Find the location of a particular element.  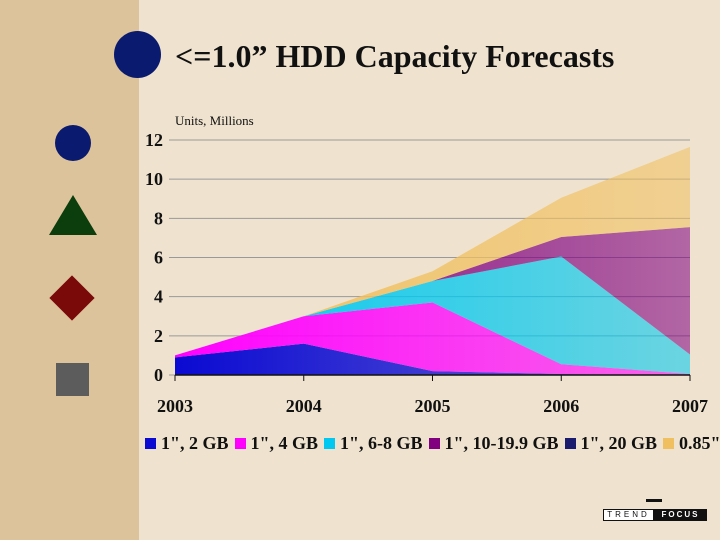

legend-item: 0.85" is located at coordinates (691, 443).